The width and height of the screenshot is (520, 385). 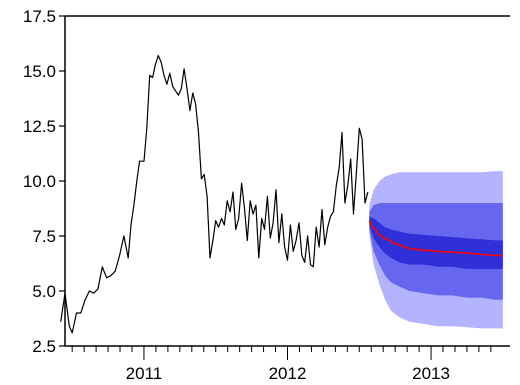 What do you see at coordinates (44, 346) in the screenshot?
I see `y-tick-label: 2.5` at bounding box center [44, 346].